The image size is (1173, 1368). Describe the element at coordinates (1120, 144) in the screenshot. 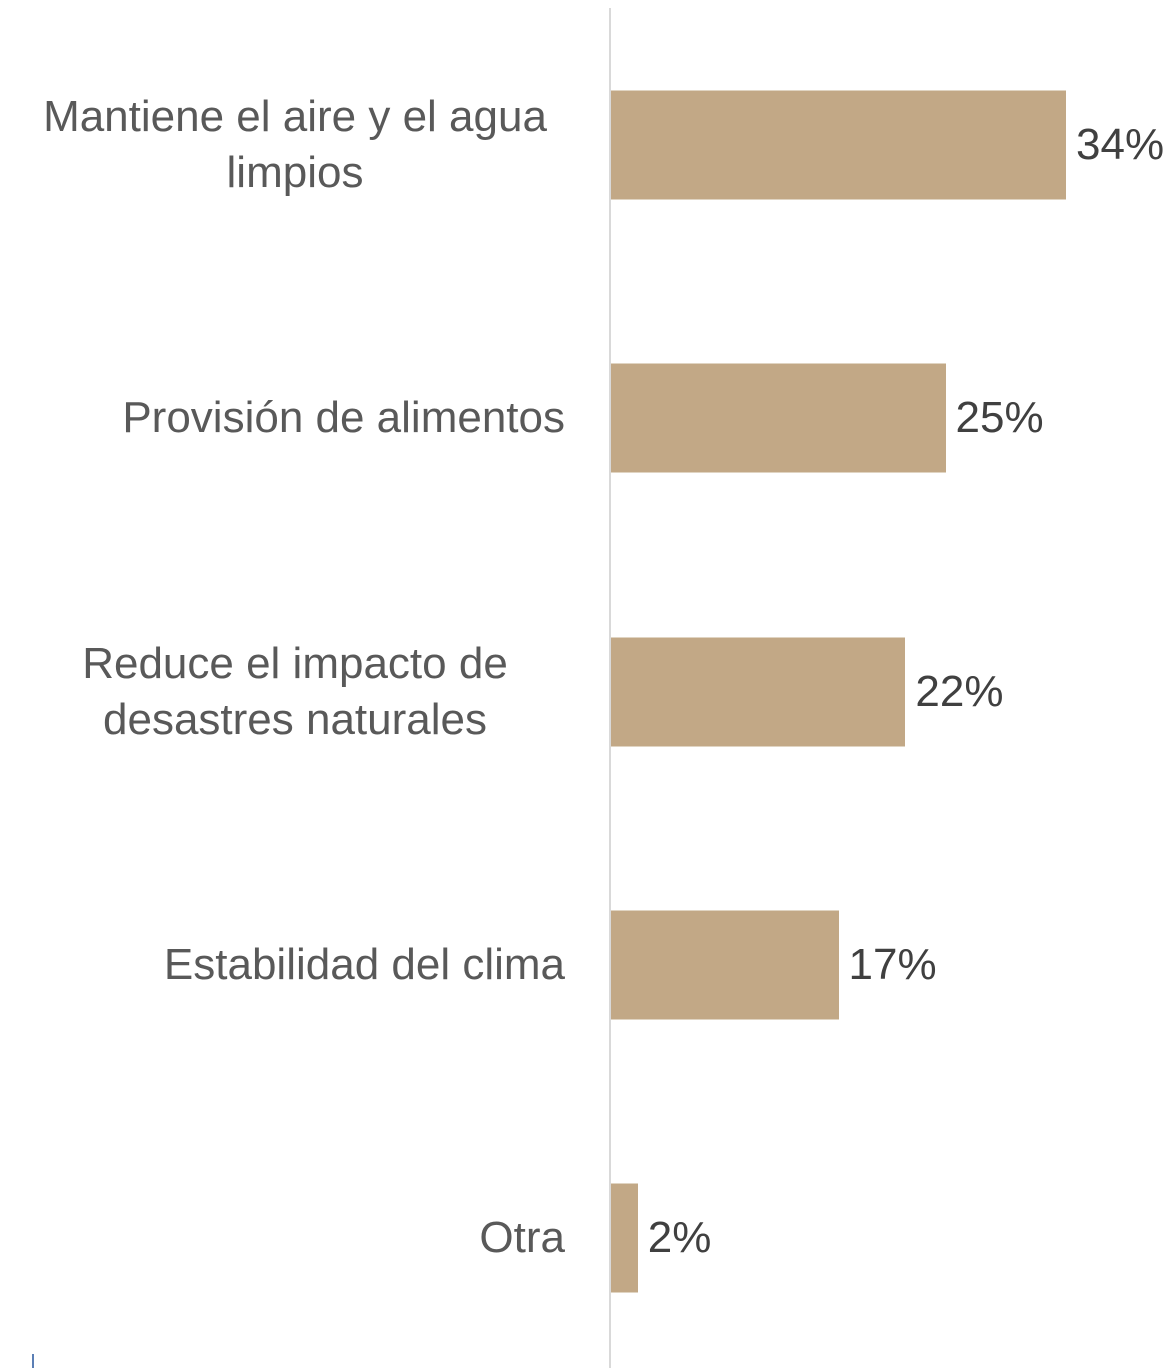

I see `data-label: 34%` at that location.